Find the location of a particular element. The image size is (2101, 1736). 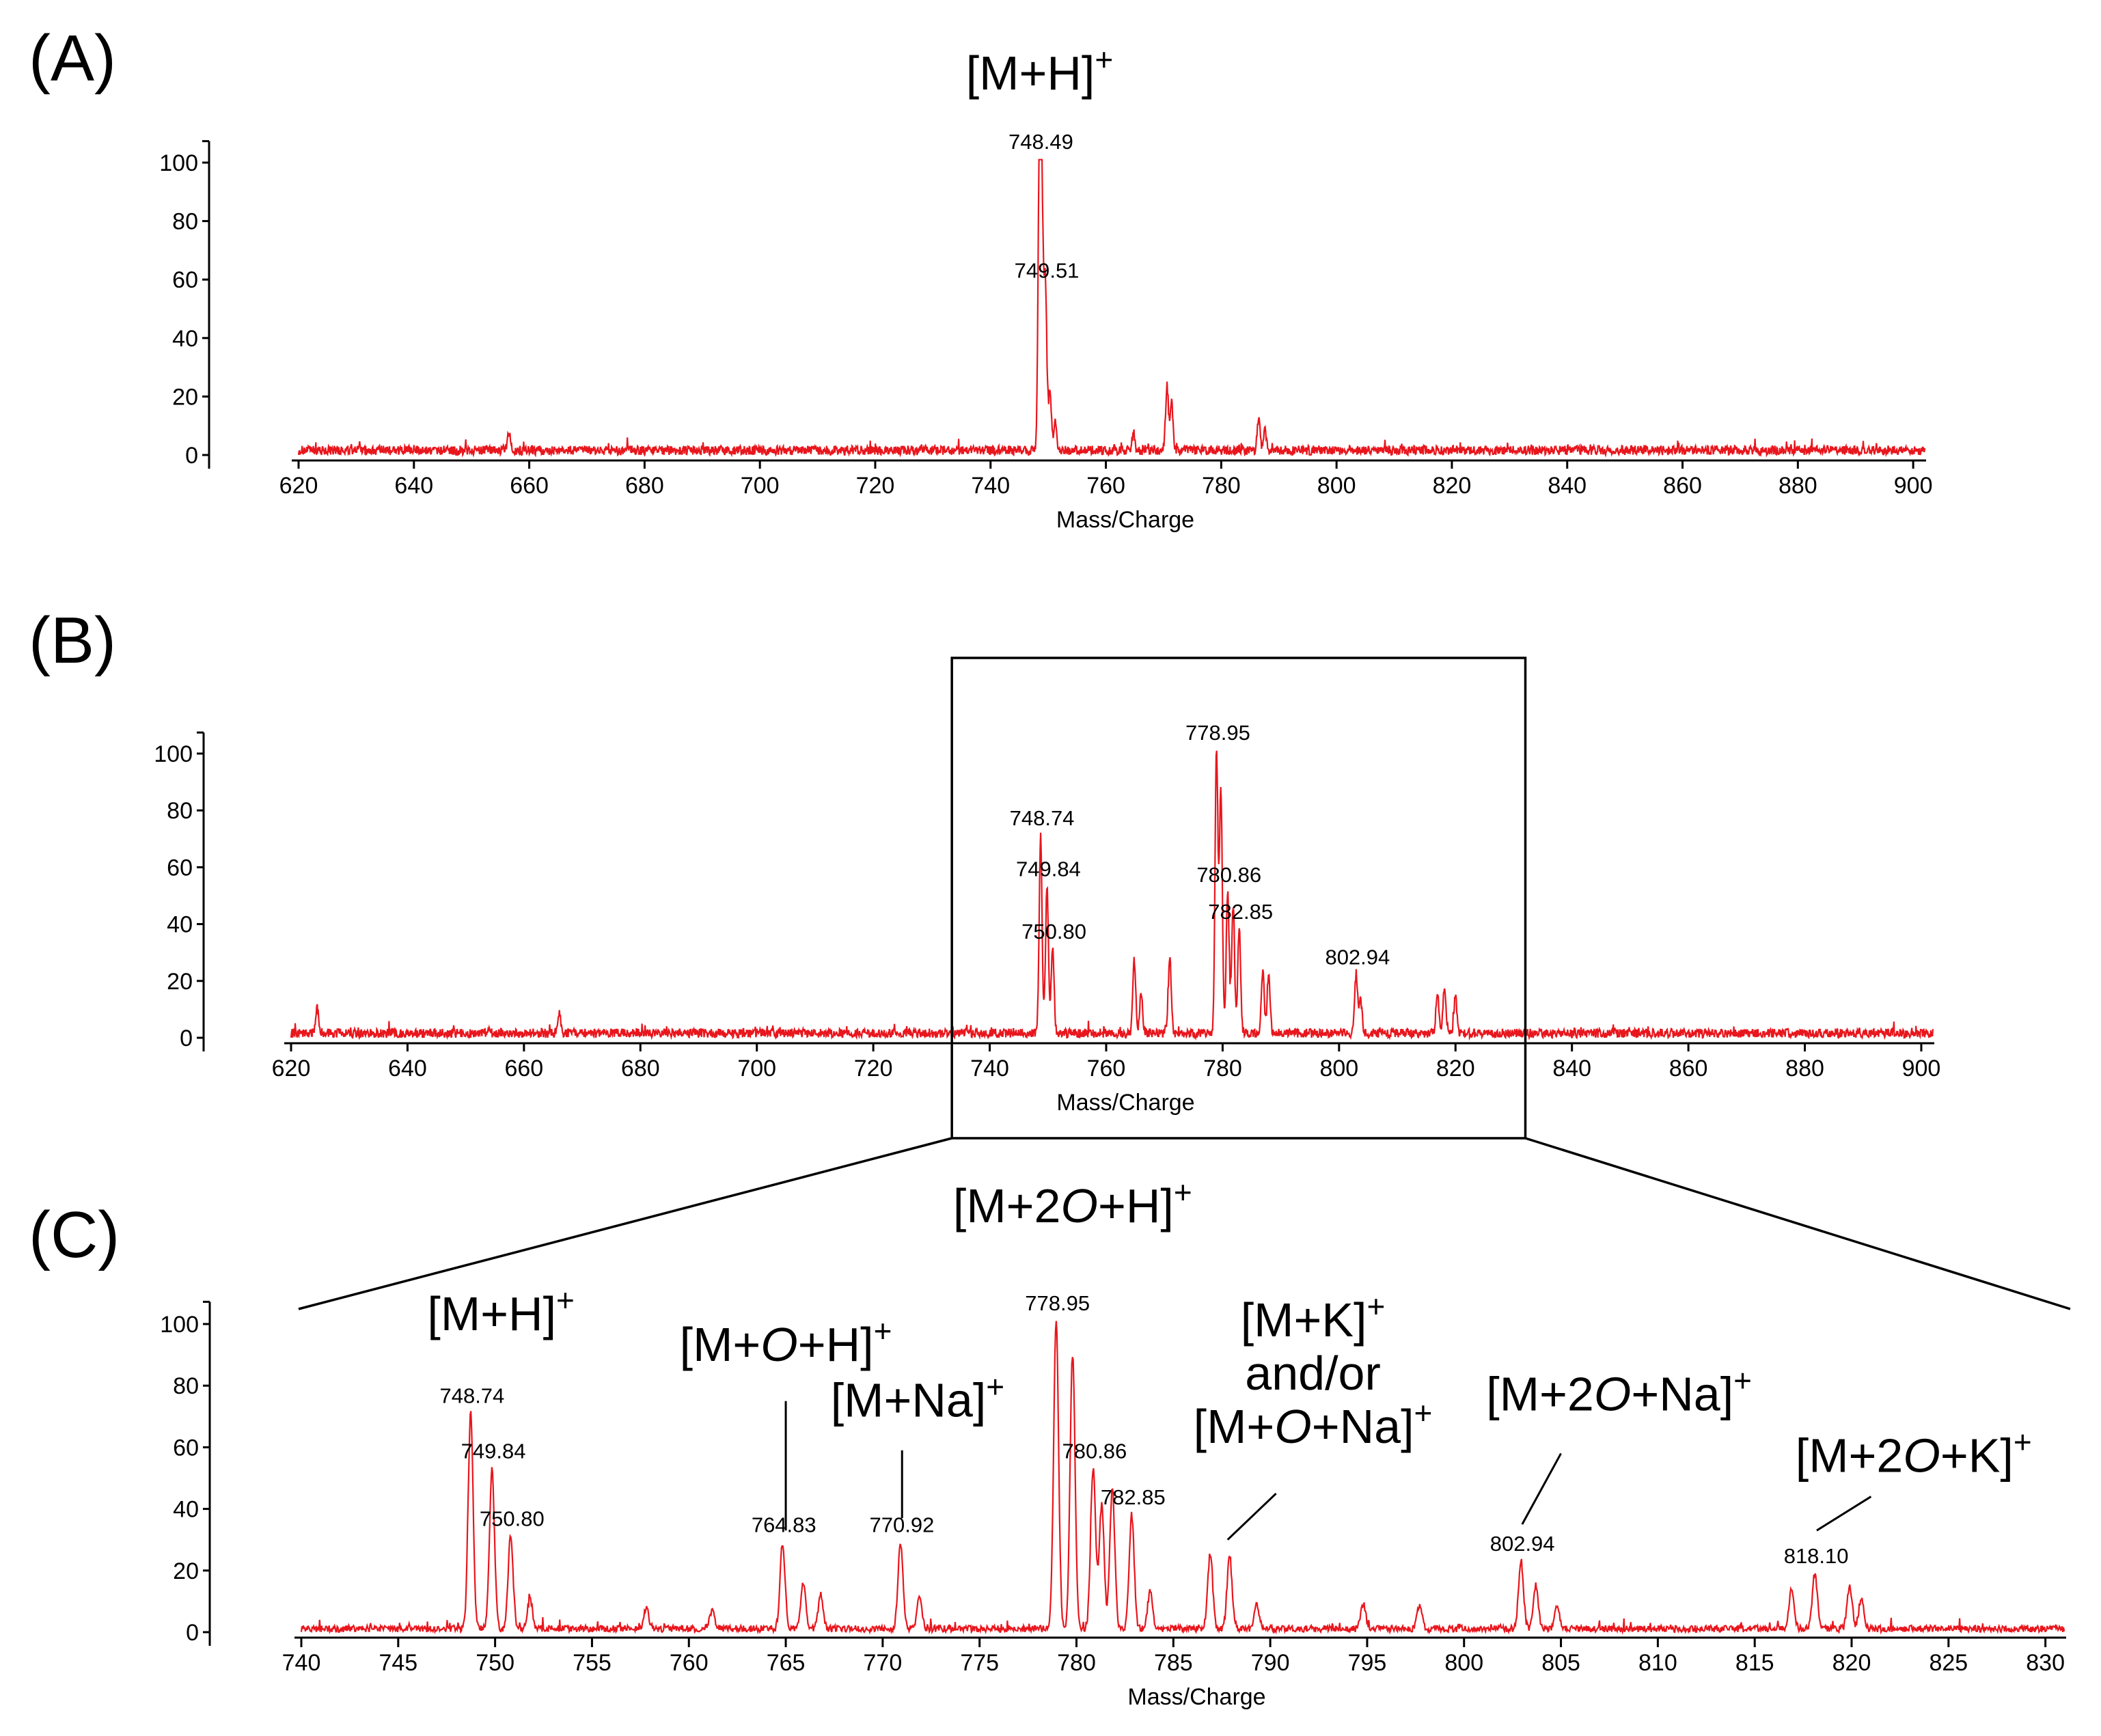

panel-label: (A) is located at coordinates (72, 58).